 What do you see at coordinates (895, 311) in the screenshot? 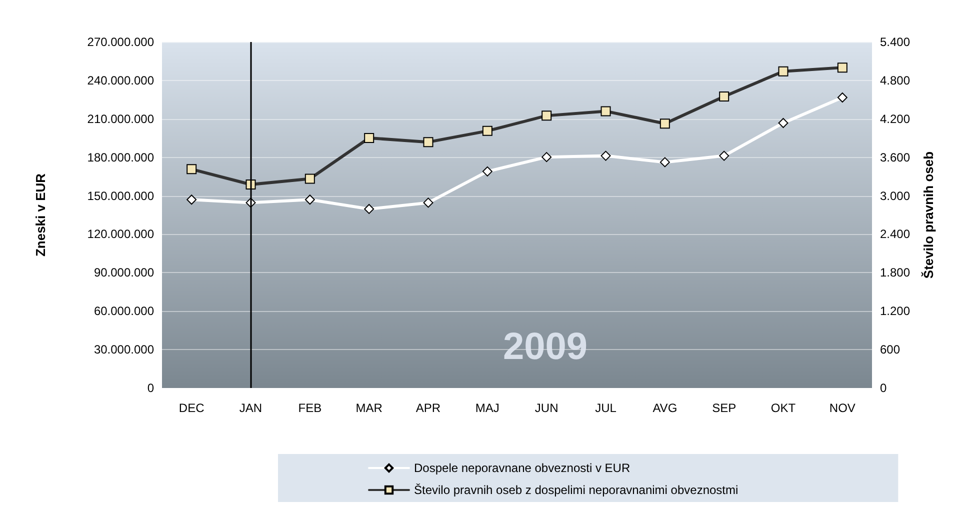
I see `y2-tick-label: 1.200` at bounding box center [895, 311].